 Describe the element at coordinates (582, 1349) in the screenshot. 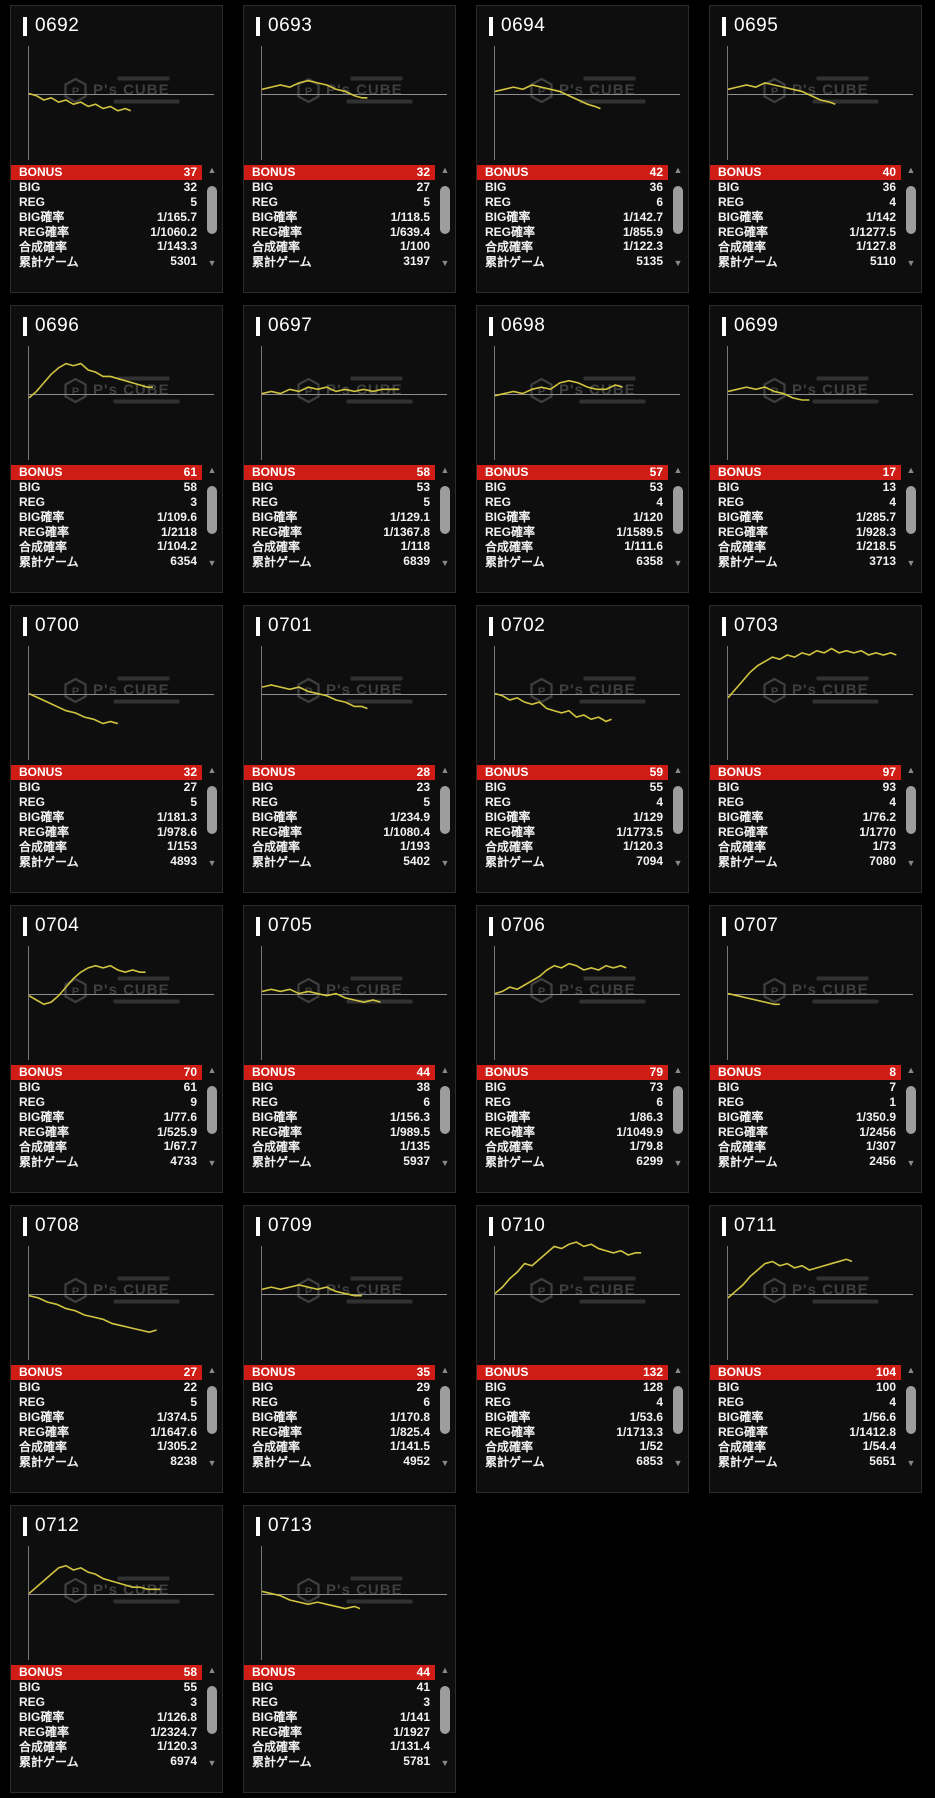

I see `machine-card: 0710 P P's CUBE` at that location.